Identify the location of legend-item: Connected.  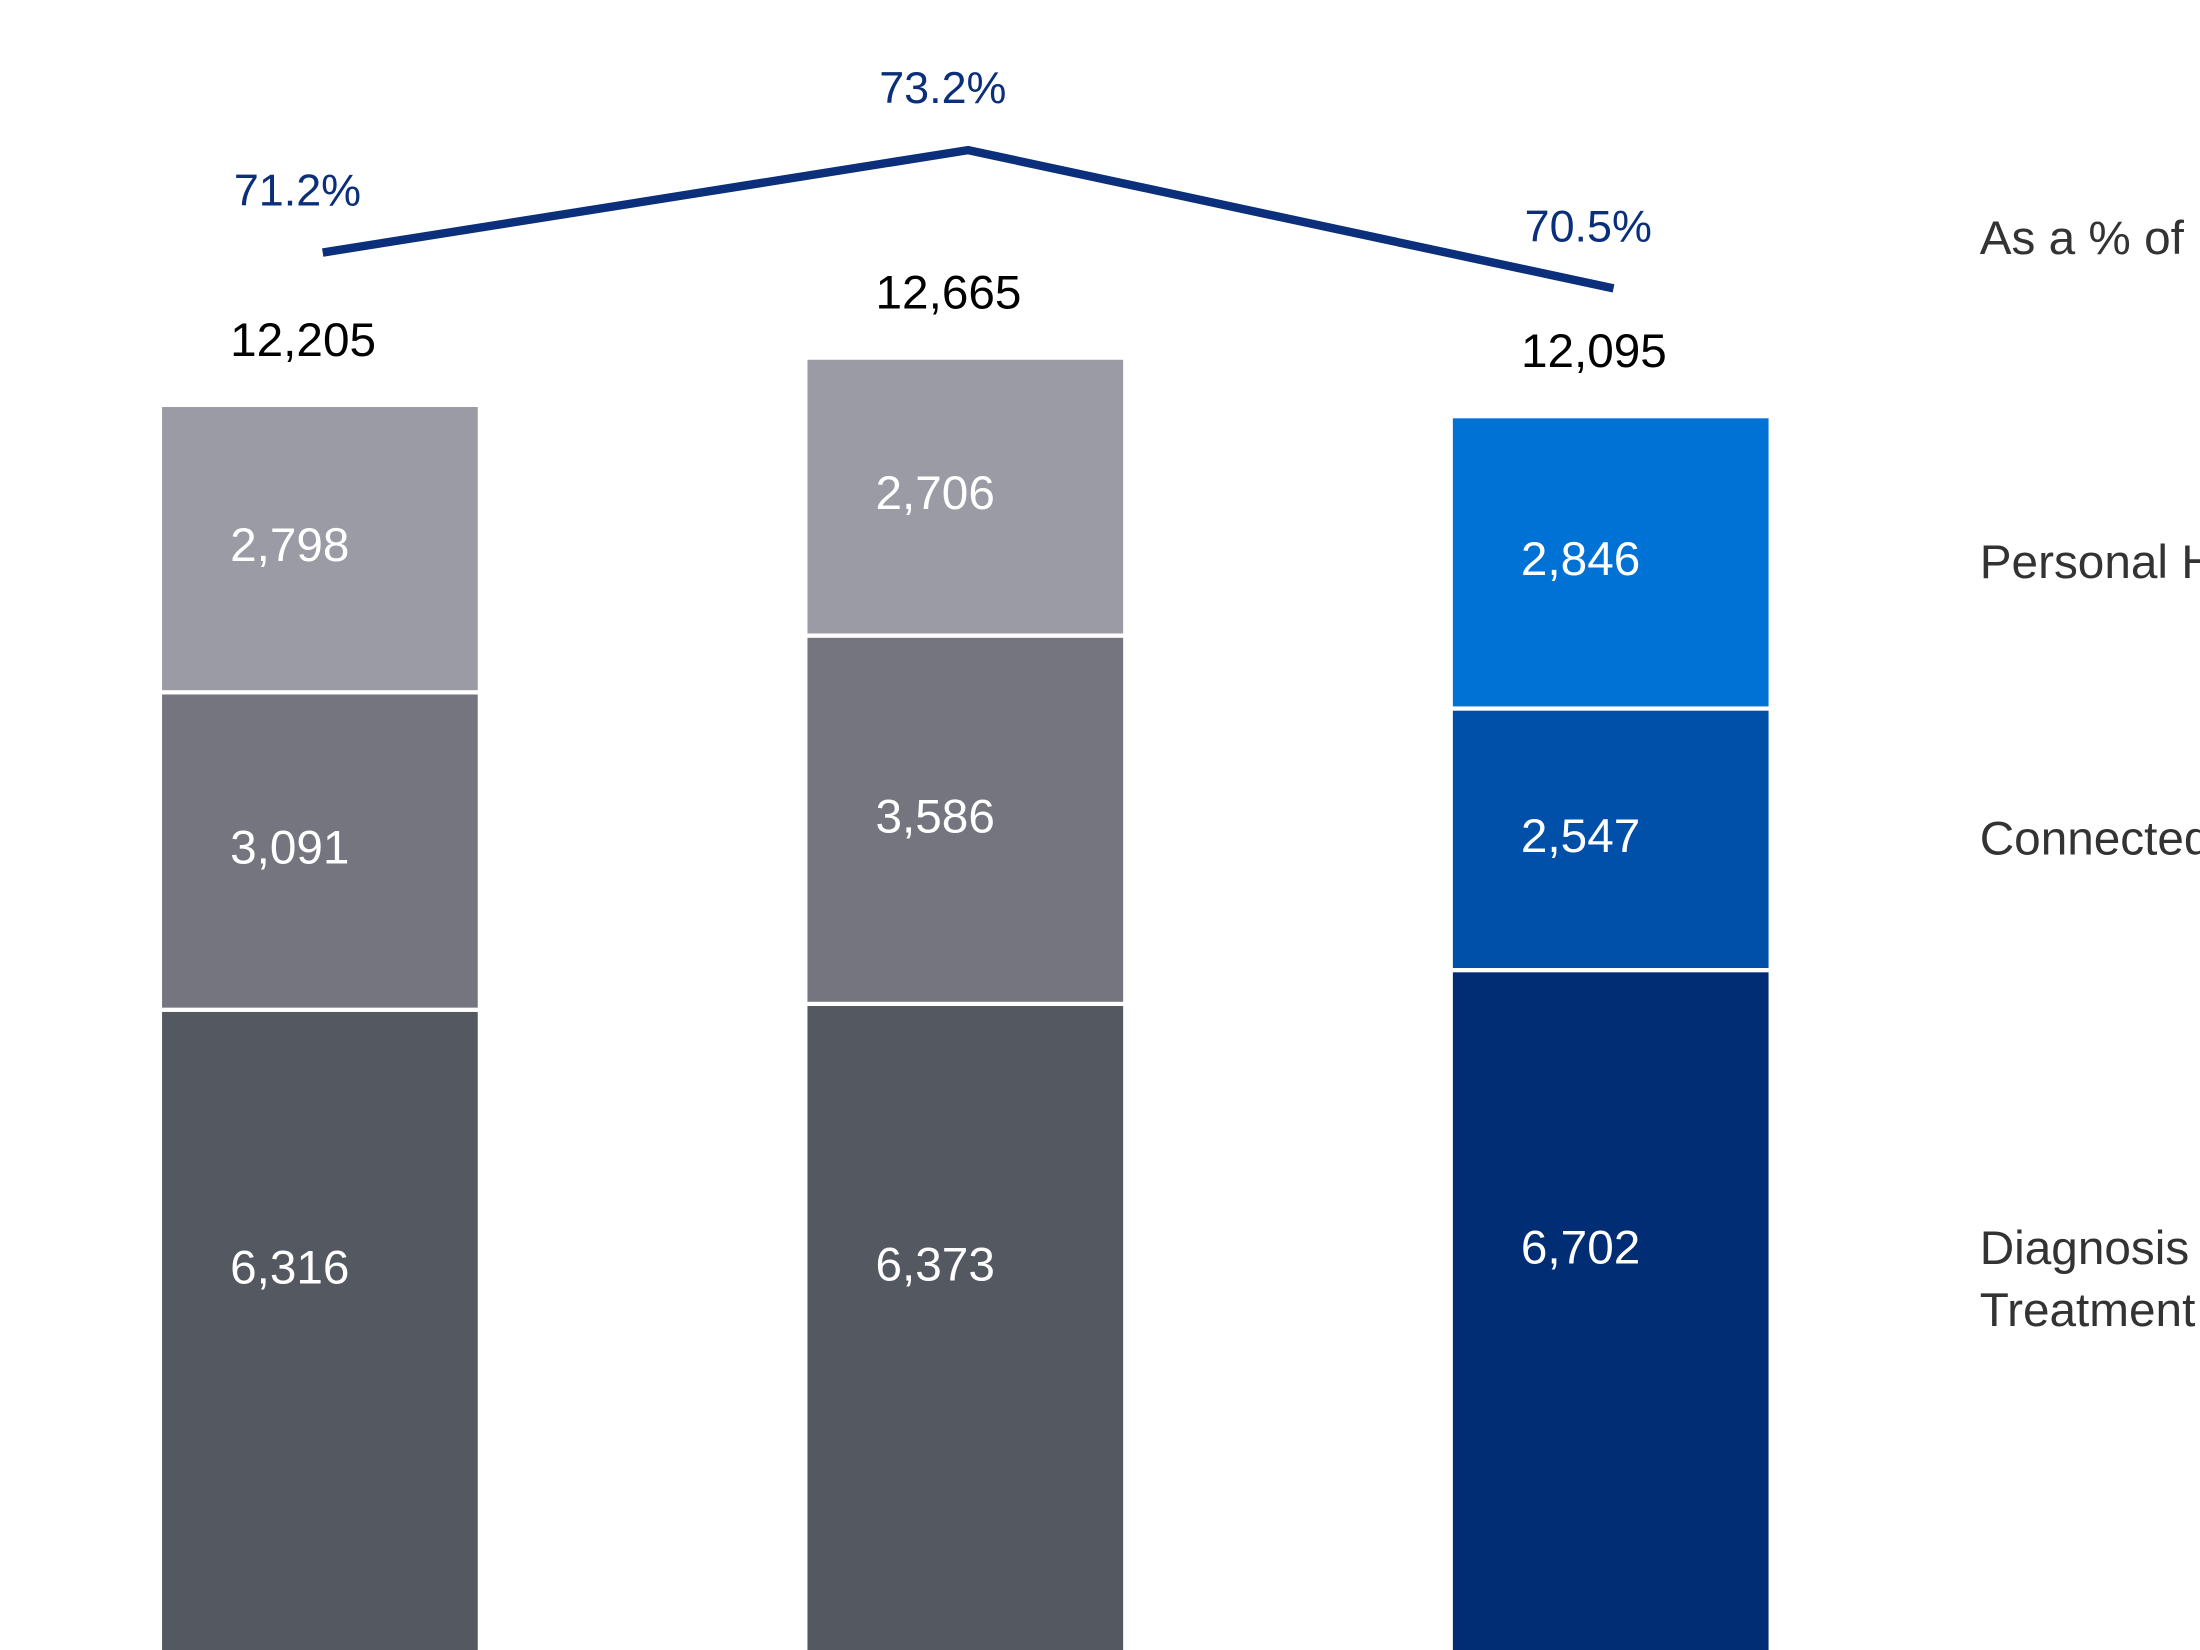
(2089, 839).